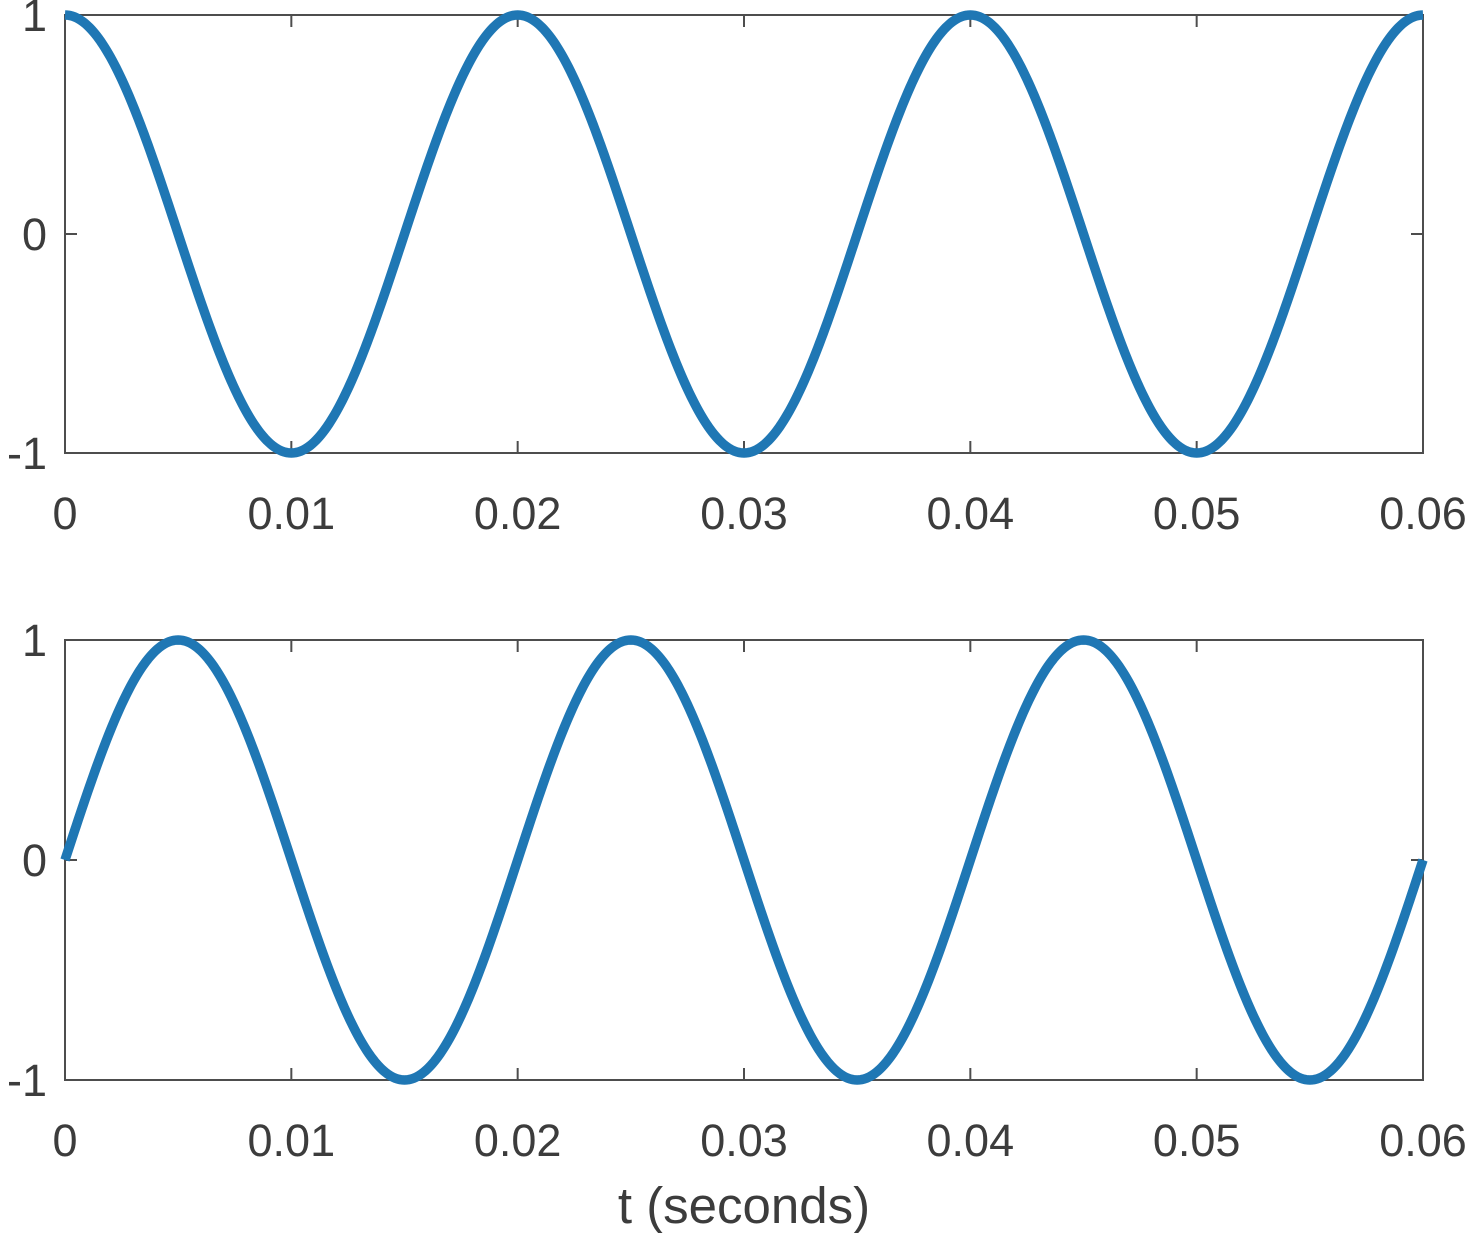 Image resolution: width=1471 pixels, height=1233 pixels. I want to click on x-axis-label: t (seconds), so click(744, 1205).